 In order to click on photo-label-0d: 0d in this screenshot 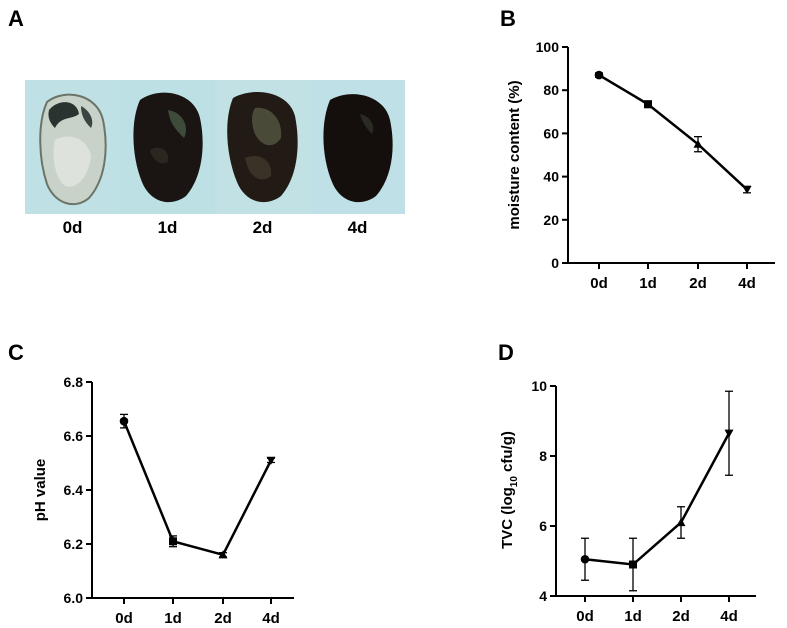, I will do `click(72, 227)`.